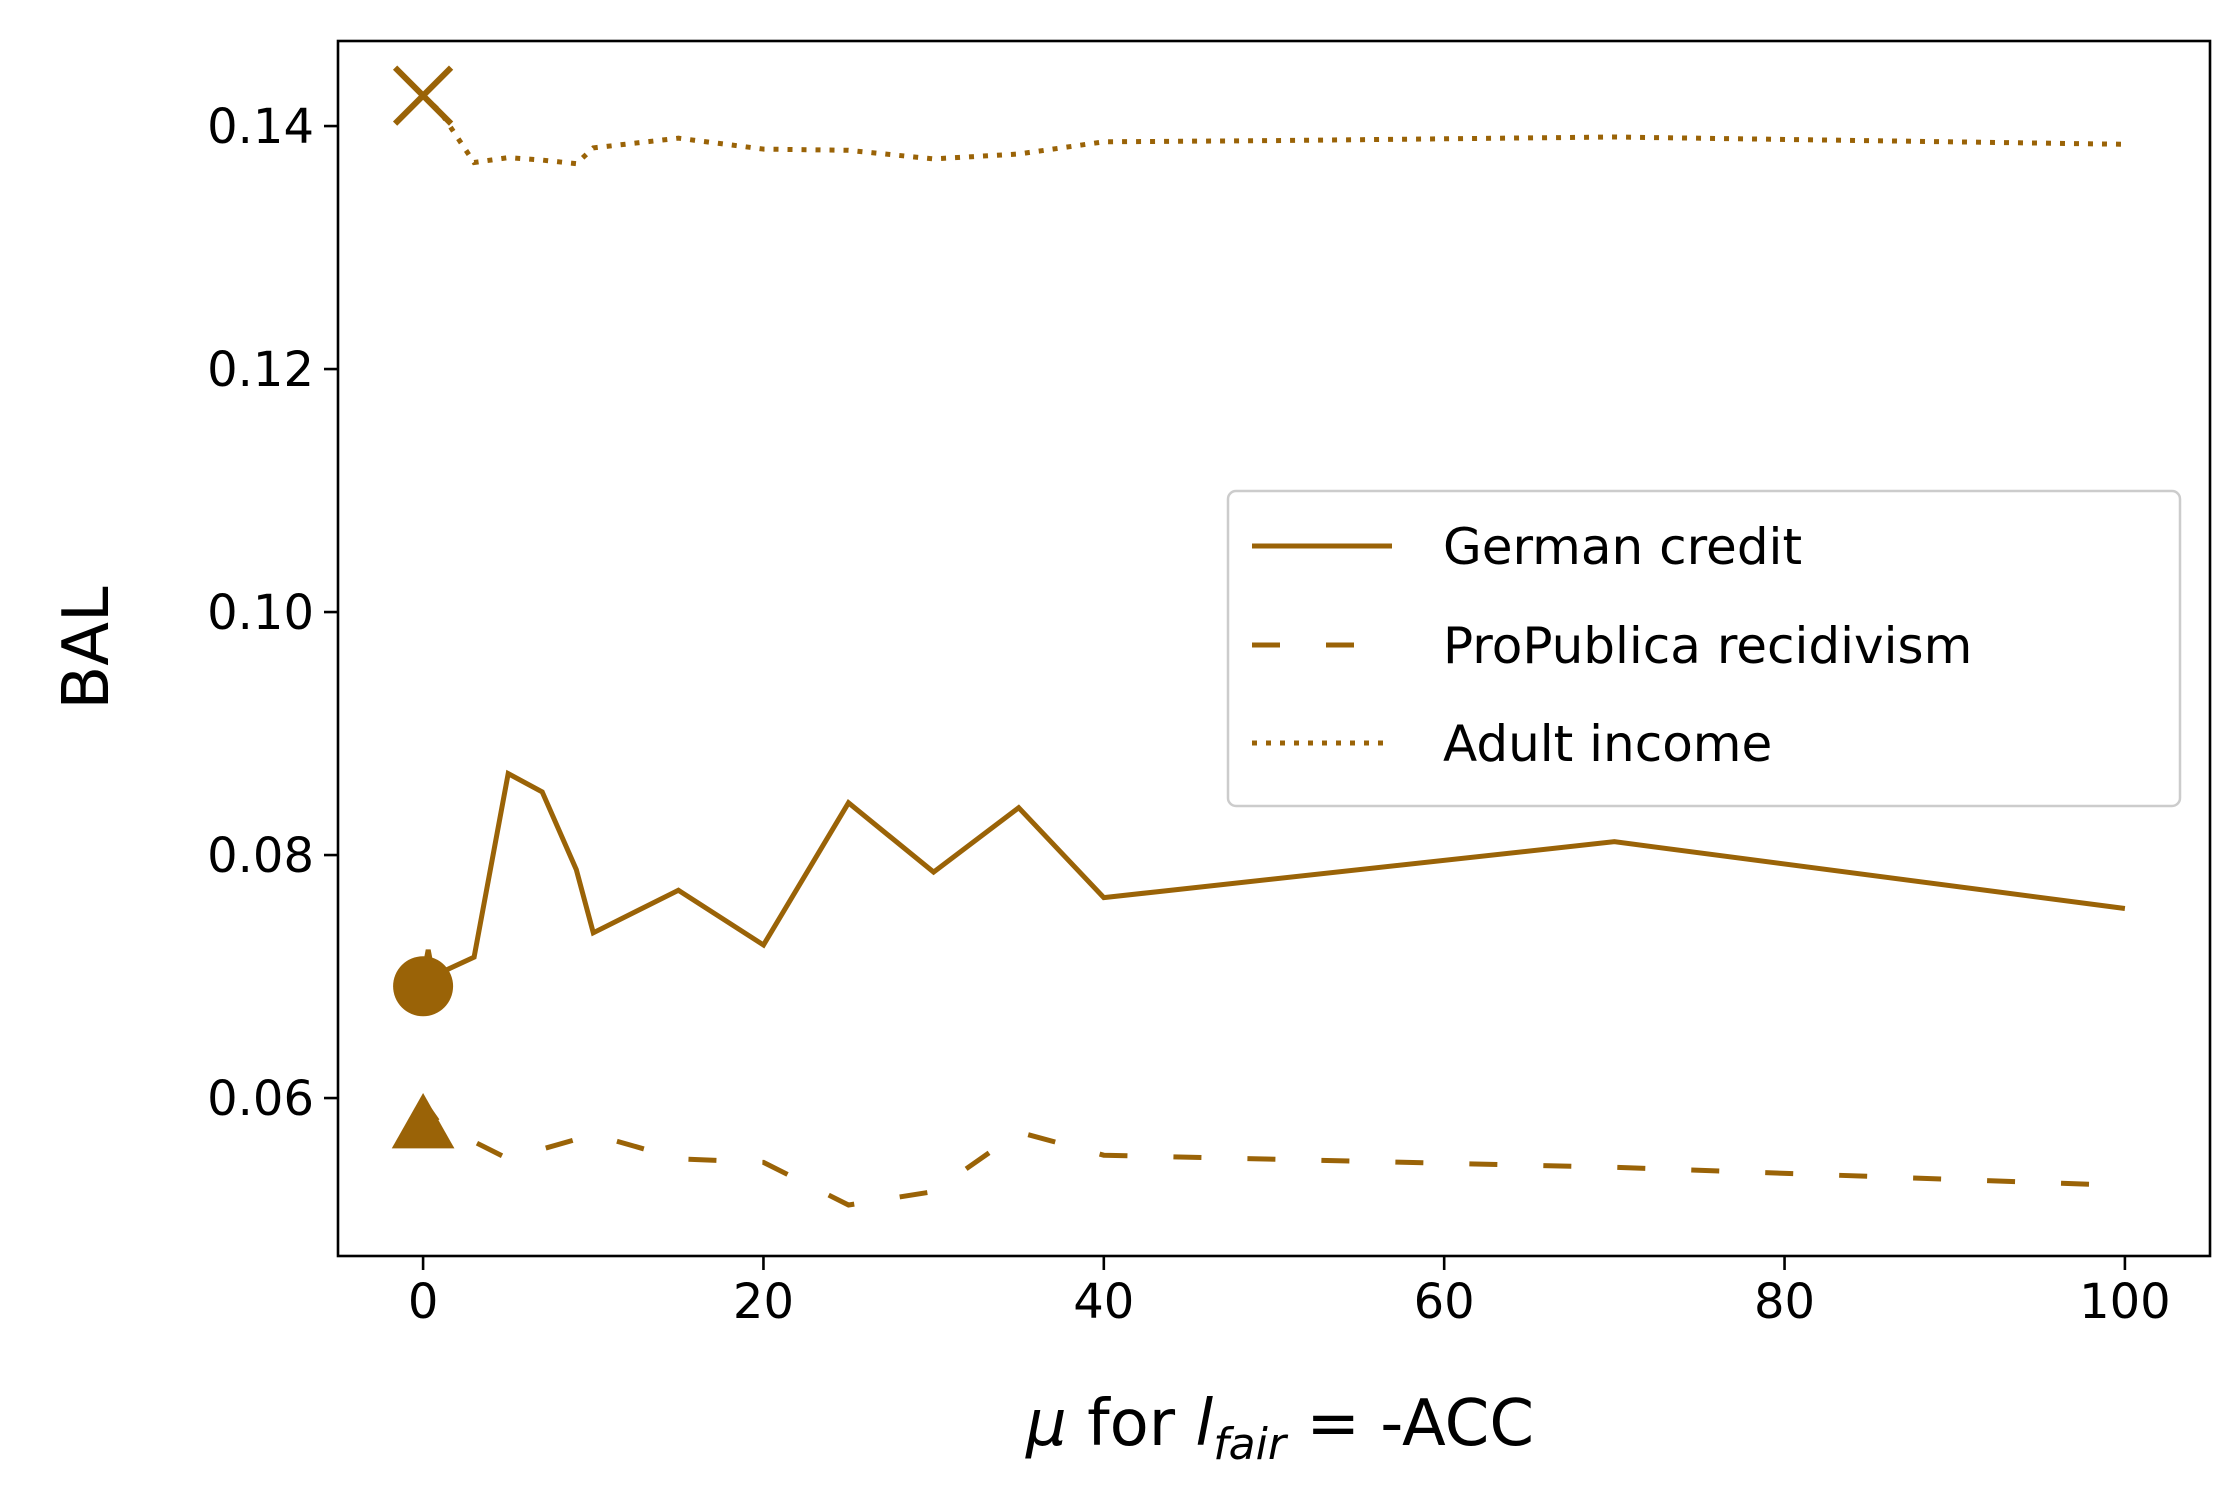 Image resolution: width=2236 pixels, height=1504 pixels. Describe the element at coordinates (423, 1302) in the screenshot. I see `x-tick-label: 0` at that location.